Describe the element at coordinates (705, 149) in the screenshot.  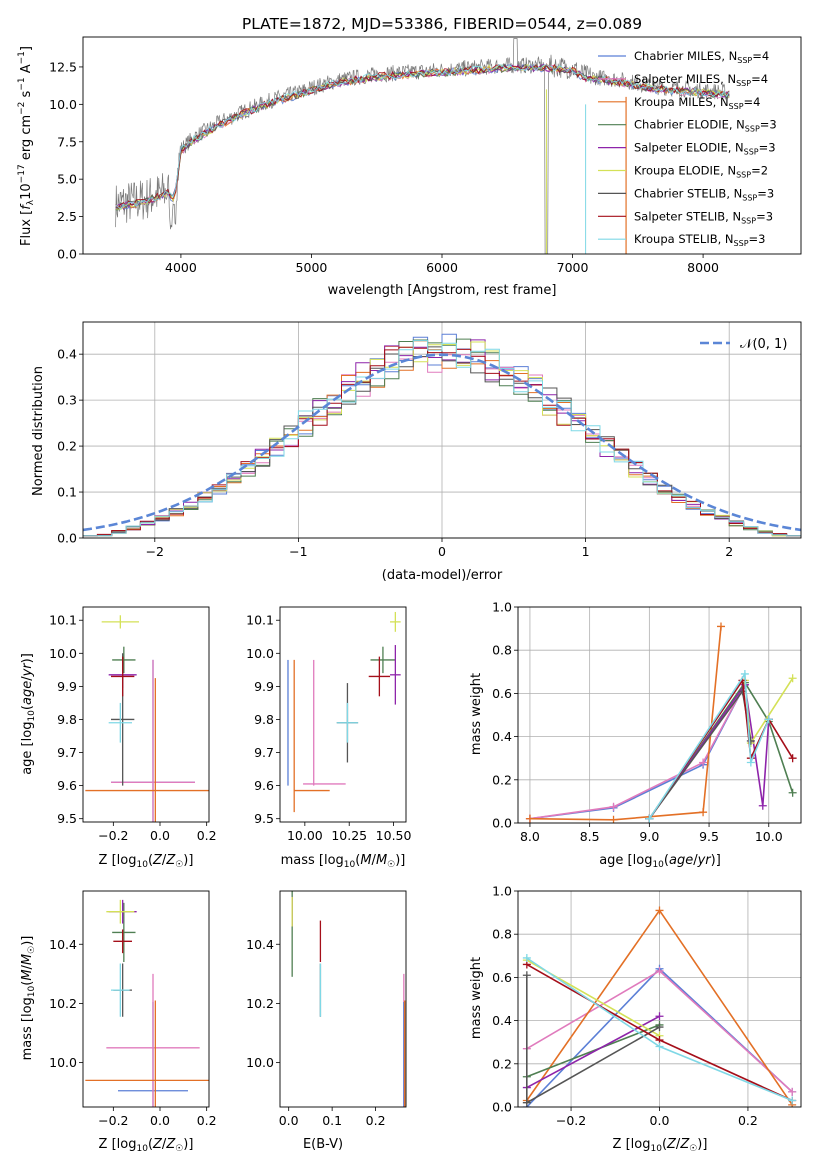
I see `legend-label: Salpeter ELODIE, NSSP=3` at that location.